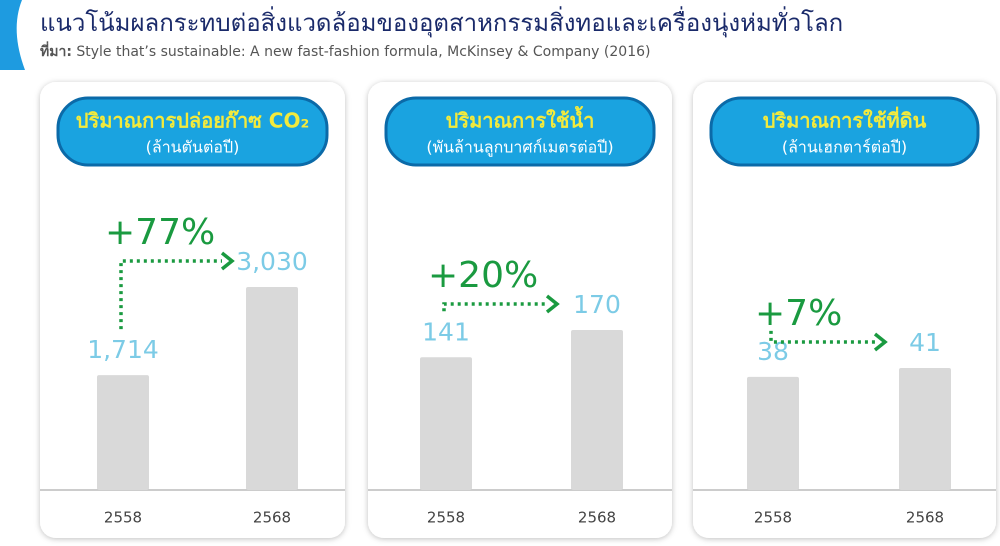  Describe the element at coordinates (844, 147) in the screenshot. I see `chart-subtitle: (ล้านเฮกตาร์ต่อปี)` at that location.